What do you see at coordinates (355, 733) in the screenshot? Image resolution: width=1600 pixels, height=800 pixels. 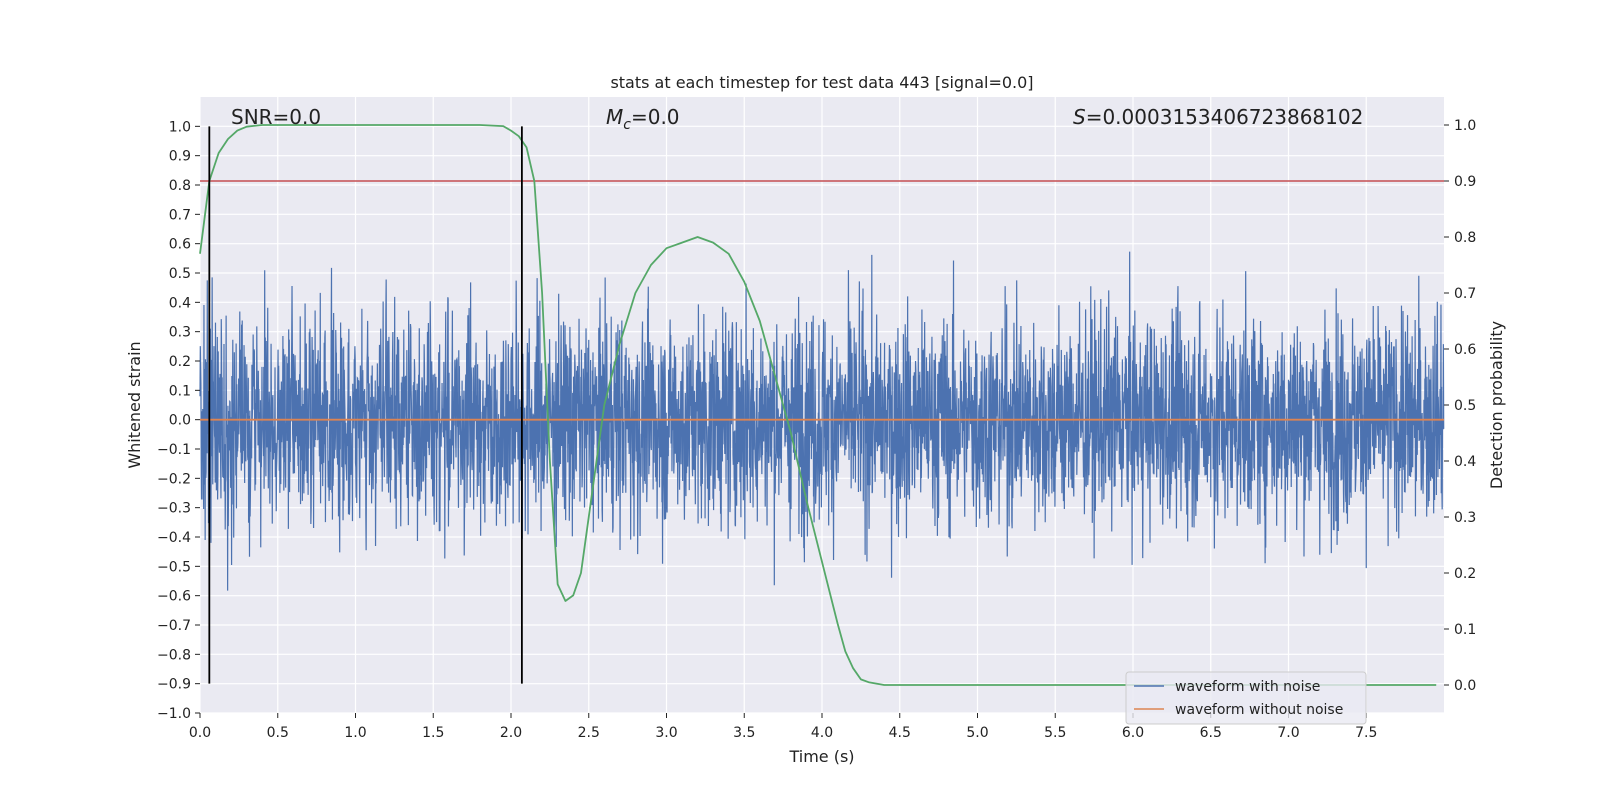 I see `x-tick-label: 1.0` at bounding box center [355, 733].